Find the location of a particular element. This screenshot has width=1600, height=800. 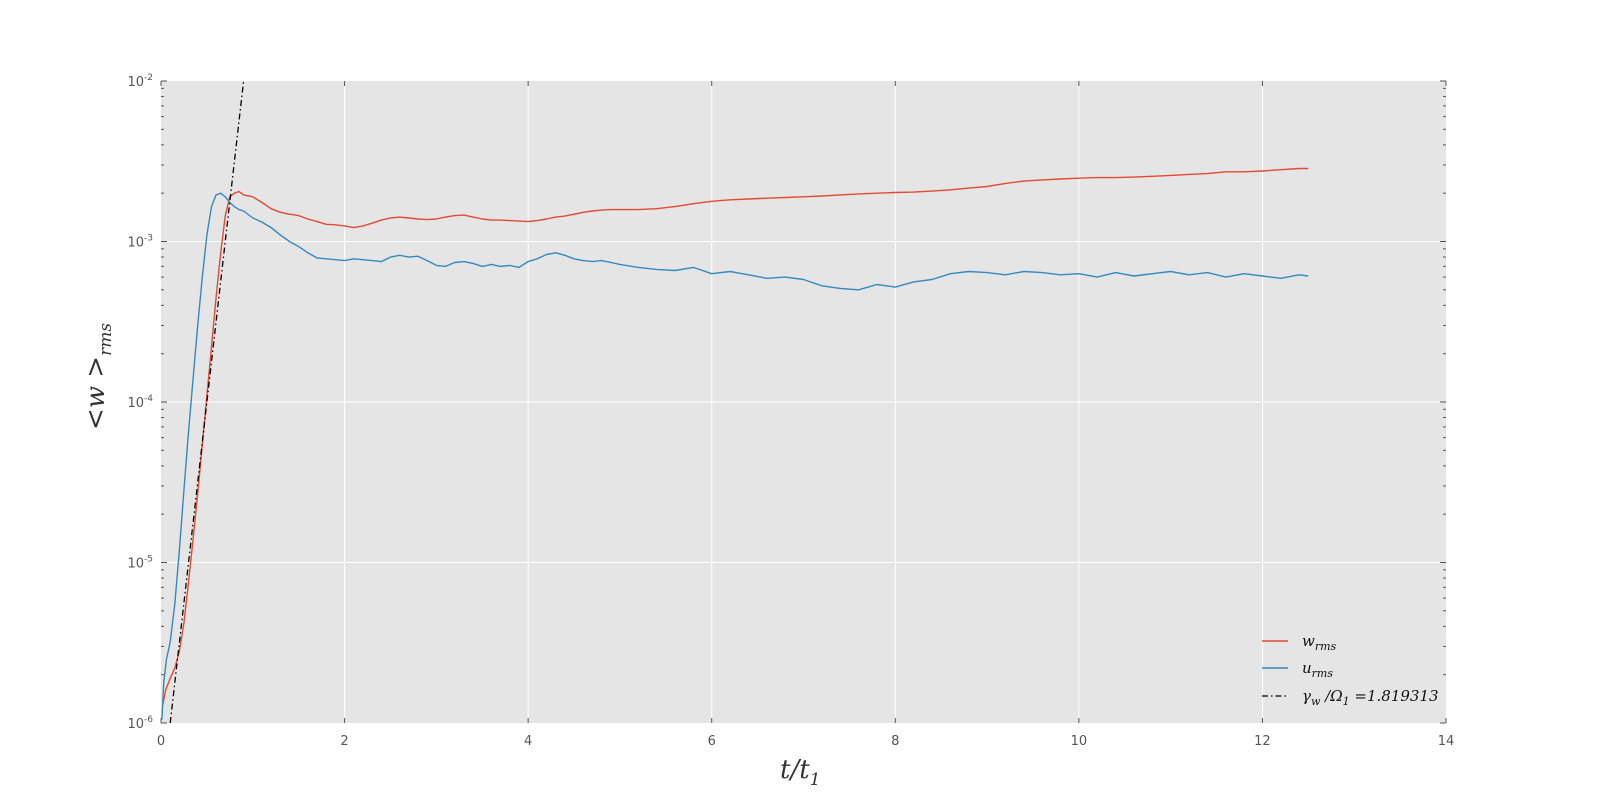

x-tick-label: 6 is located at coordinates (712, 741).